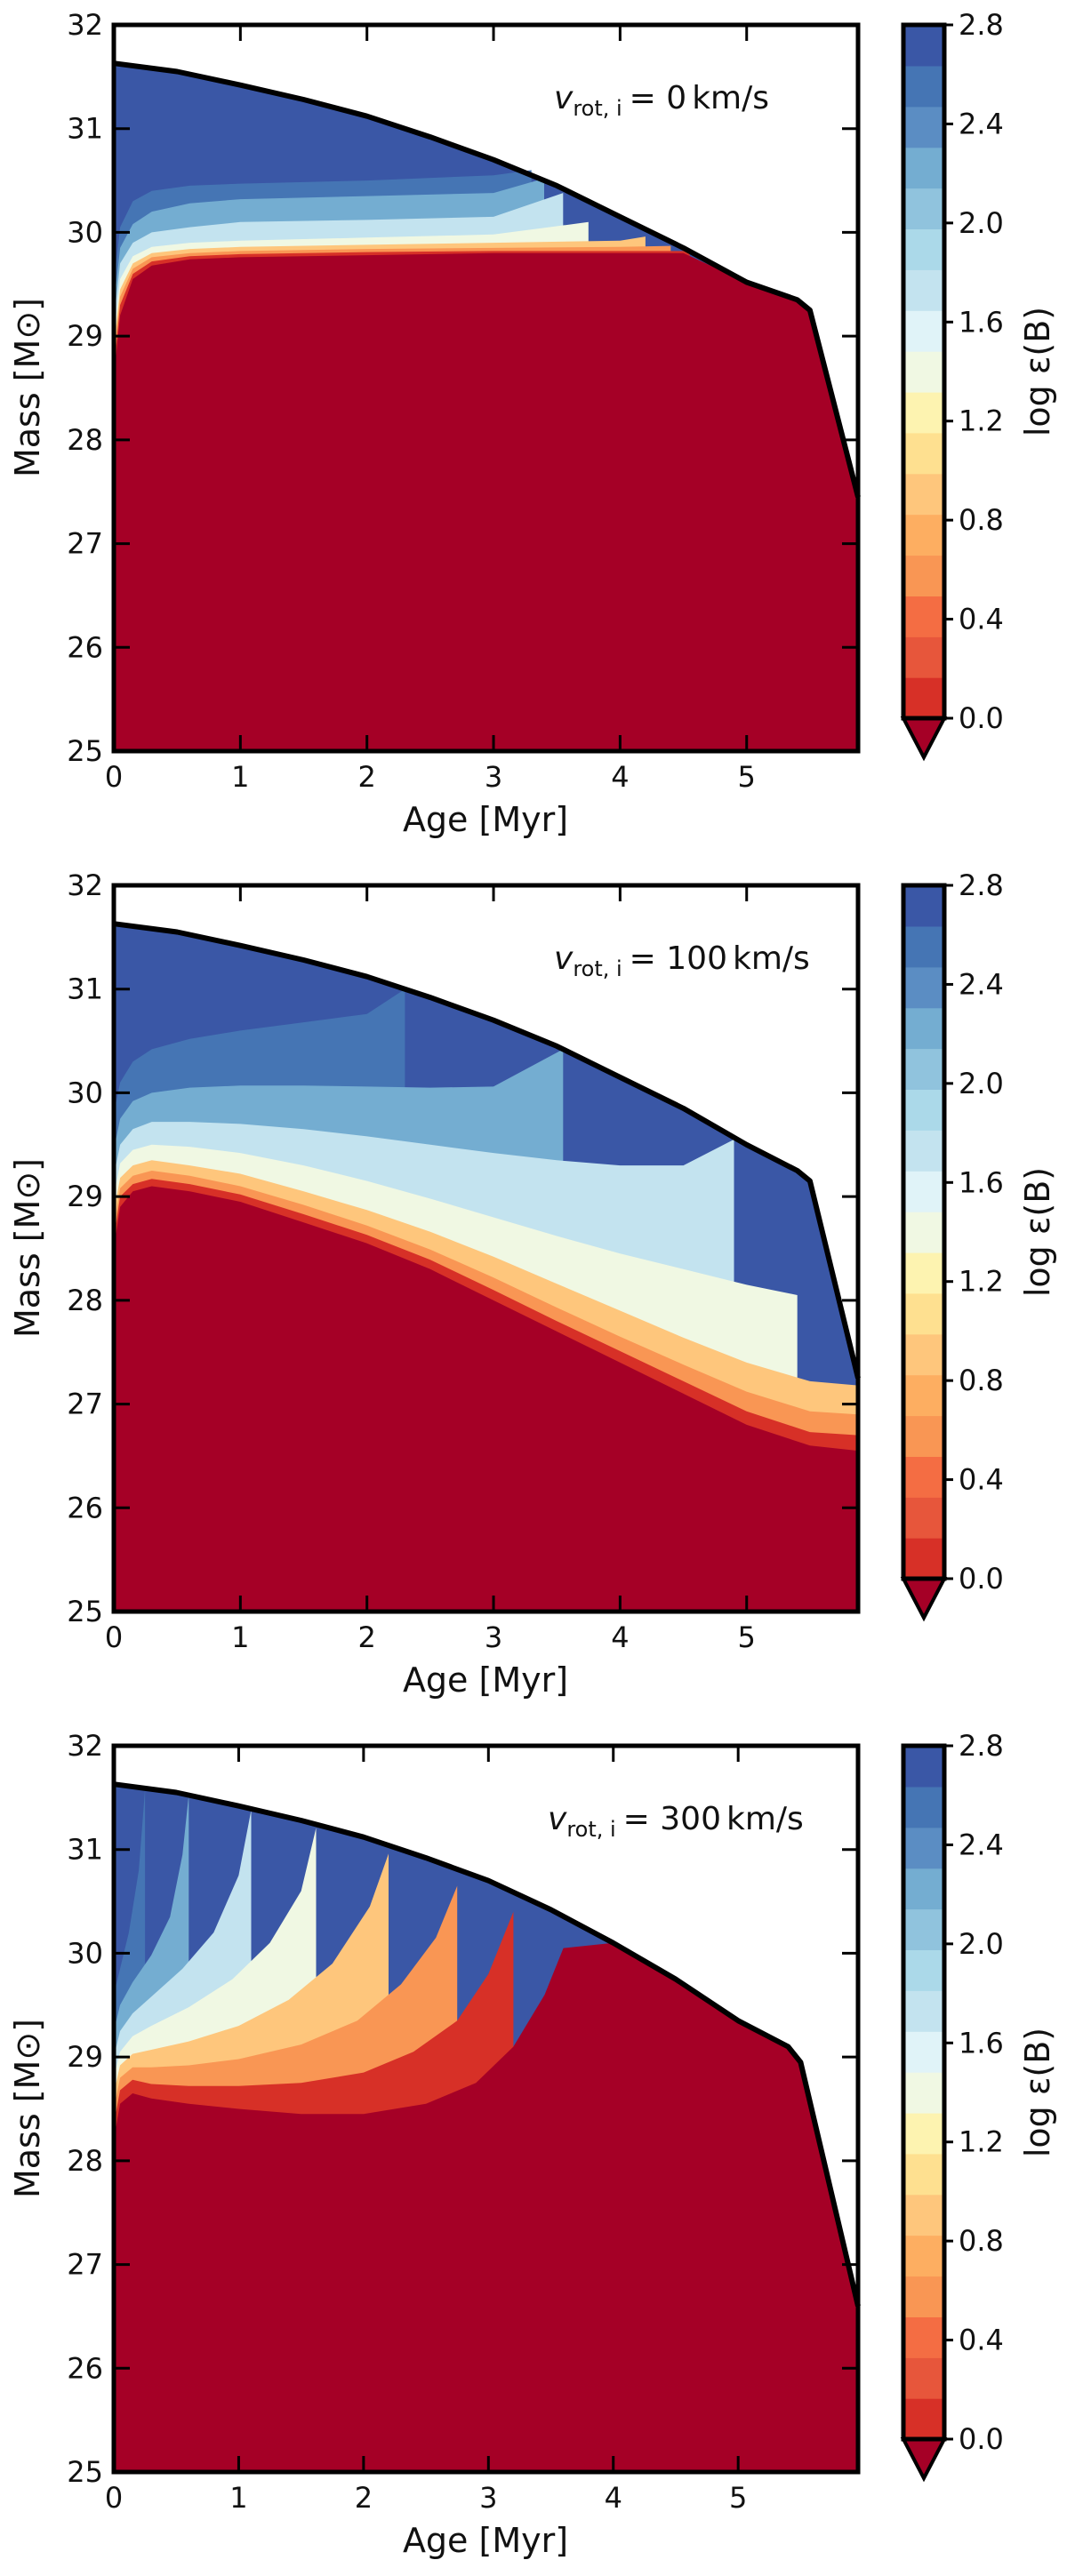 Image resolution: width=1067 pixels, height=2576 pixels. Describe the element at coordinates (747, 777) in the screenshot. I see `x-tick-label: 5` at that location.